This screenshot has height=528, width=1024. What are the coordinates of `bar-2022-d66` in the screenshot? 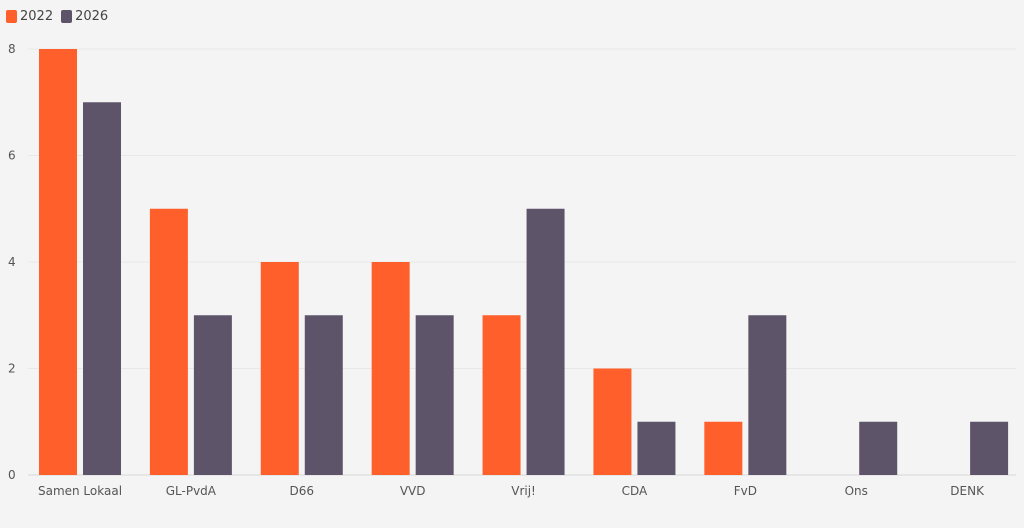 It's located at (279, 368).